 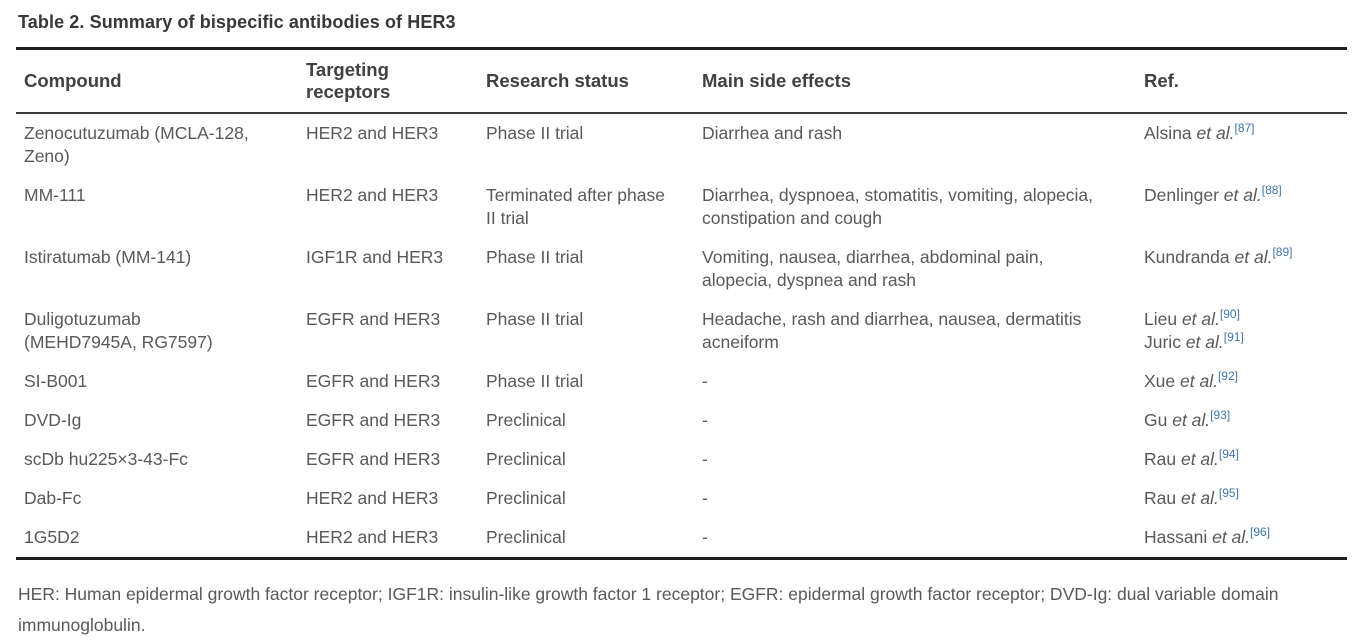 I want to click on ref-author: Gu, so click(x=1158, y=420).